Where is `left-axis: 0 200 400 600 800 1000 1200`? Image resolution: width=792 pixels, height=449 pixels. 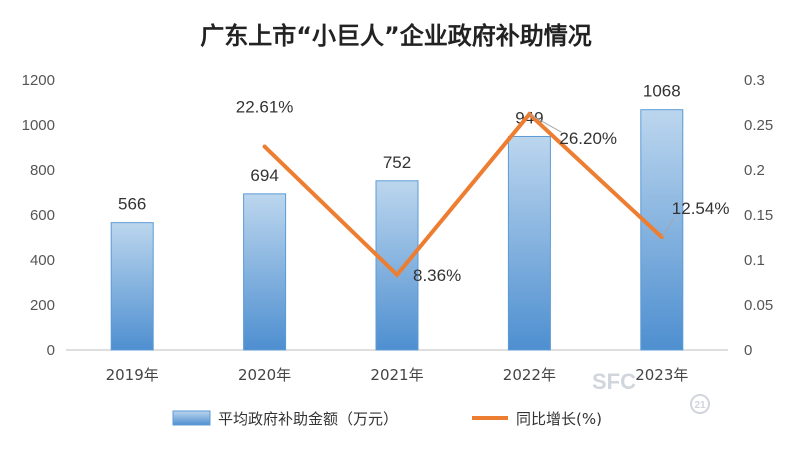 left-axis: 0 200 400 600 800 1000 1200 is located at coordinates (38, 215).